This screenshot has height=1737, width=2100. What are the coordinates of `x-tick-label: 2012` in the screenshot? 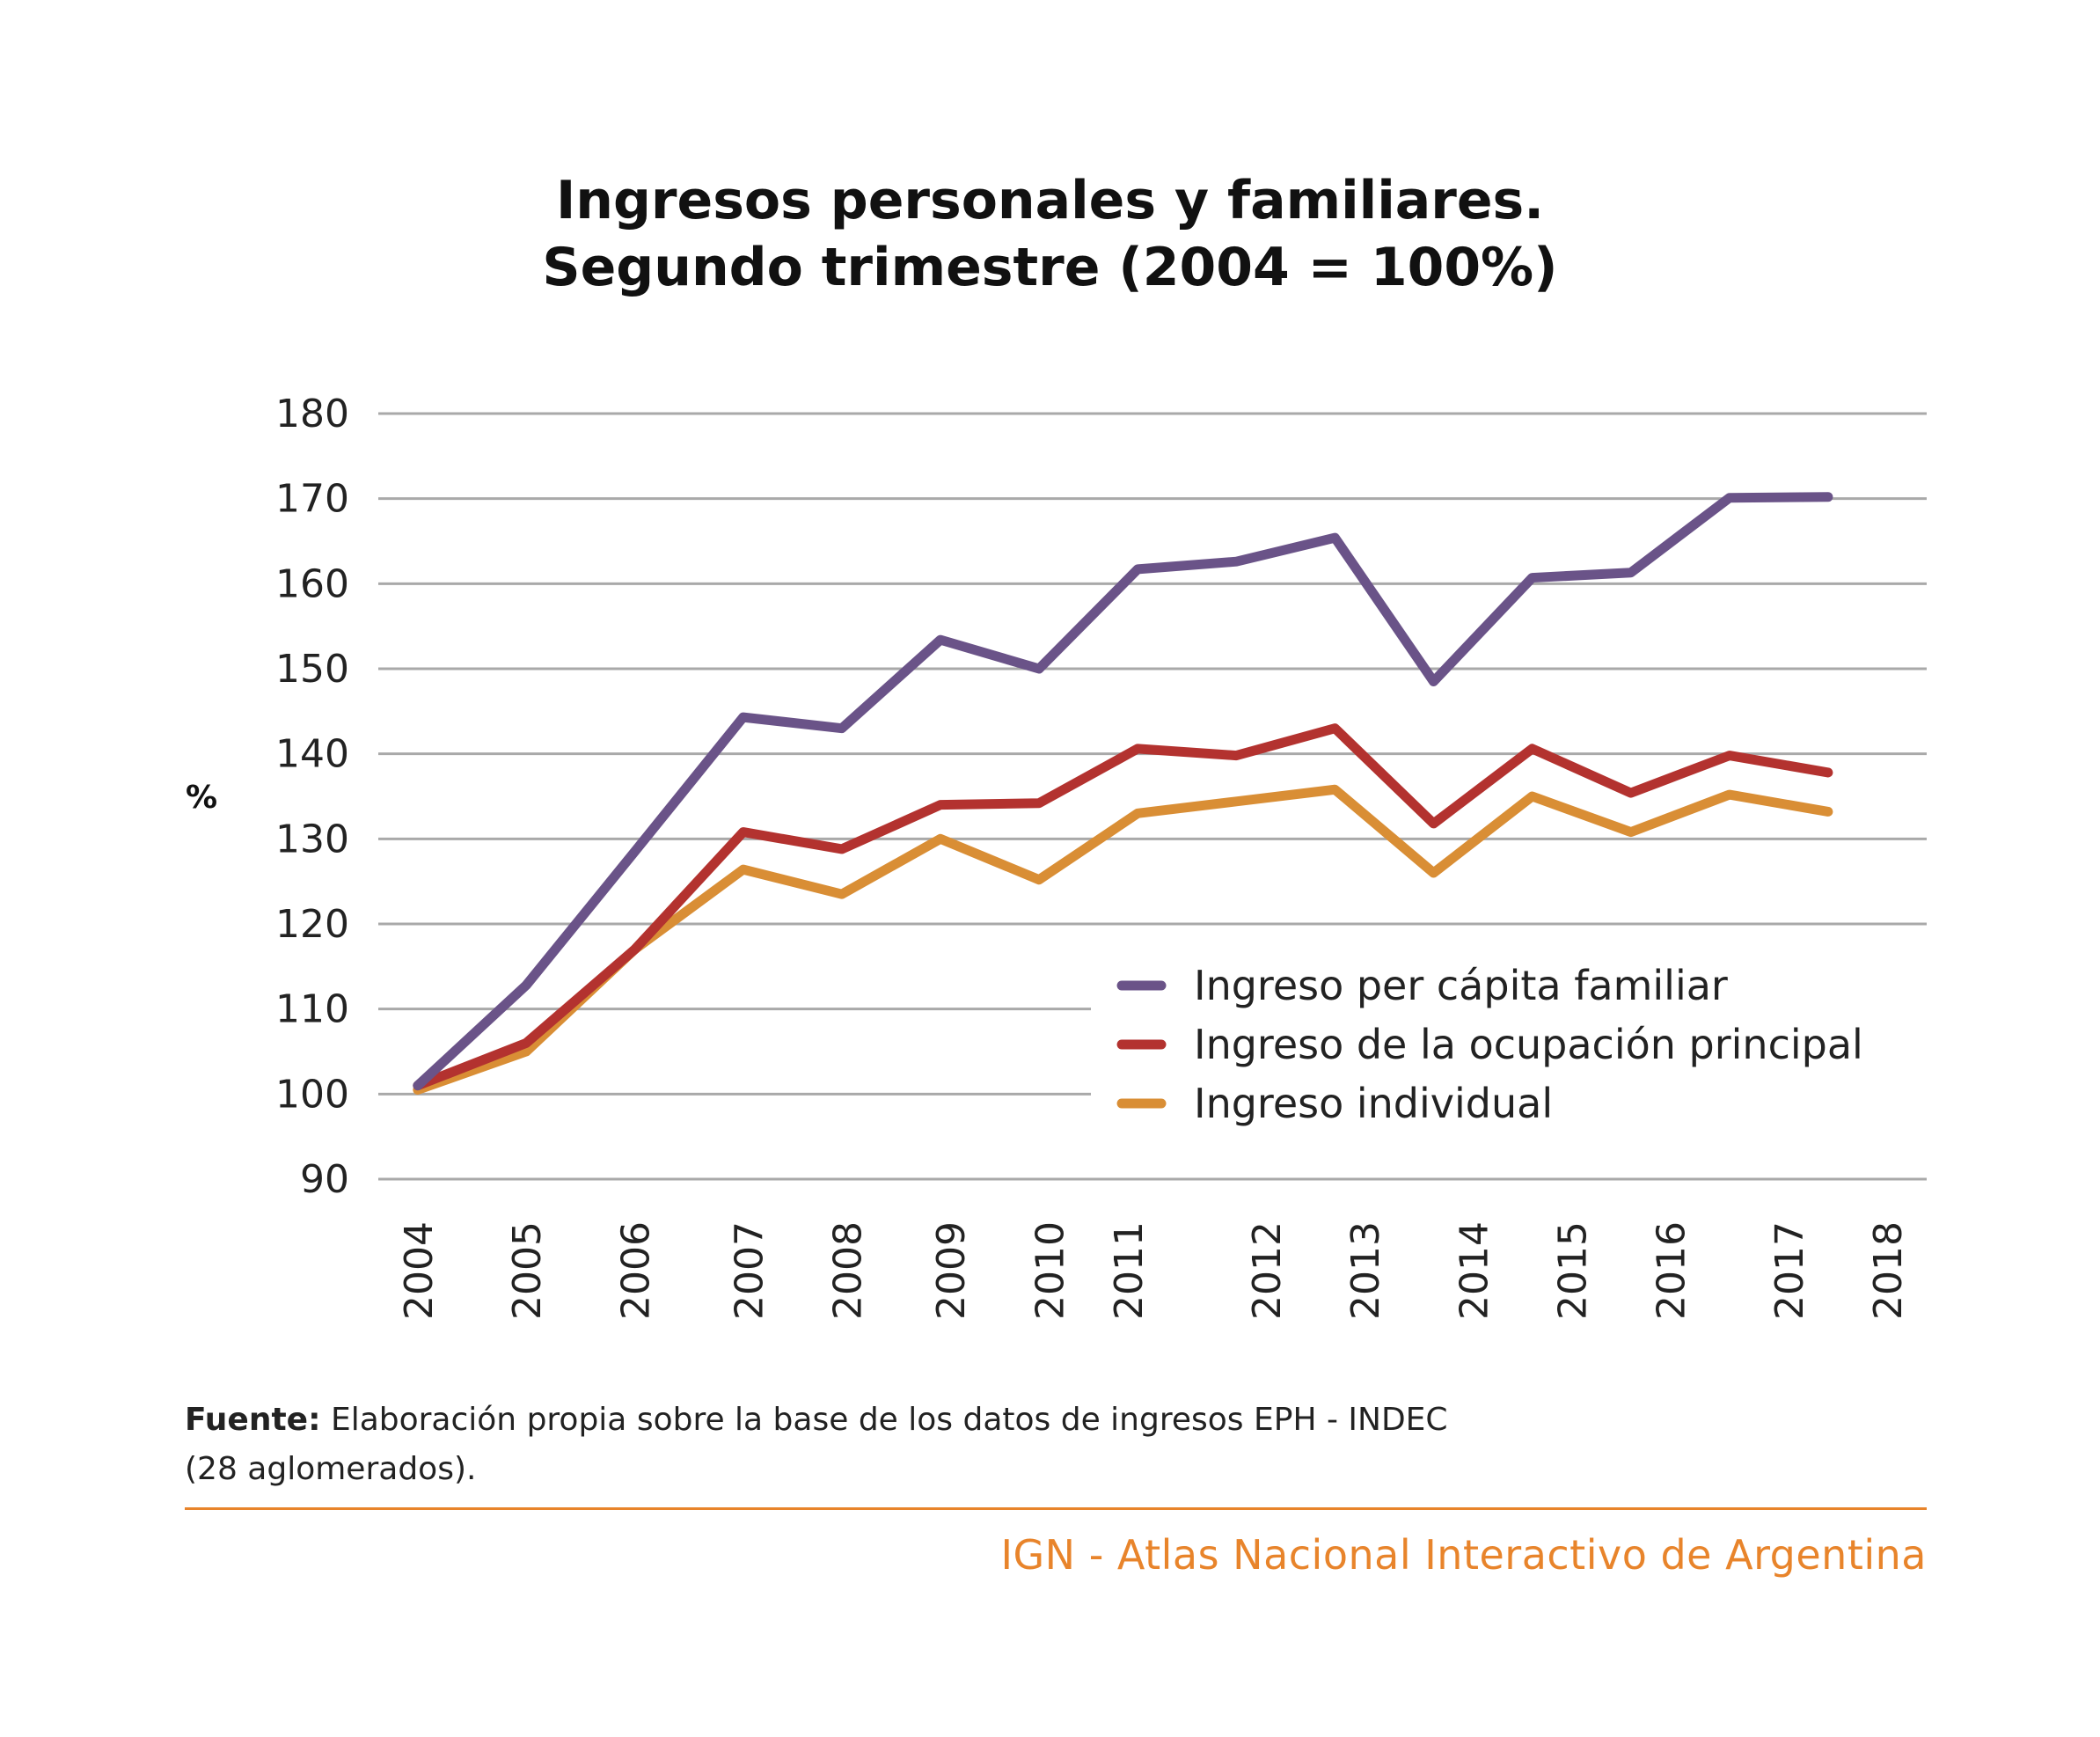 It's located at (1268, 1270).